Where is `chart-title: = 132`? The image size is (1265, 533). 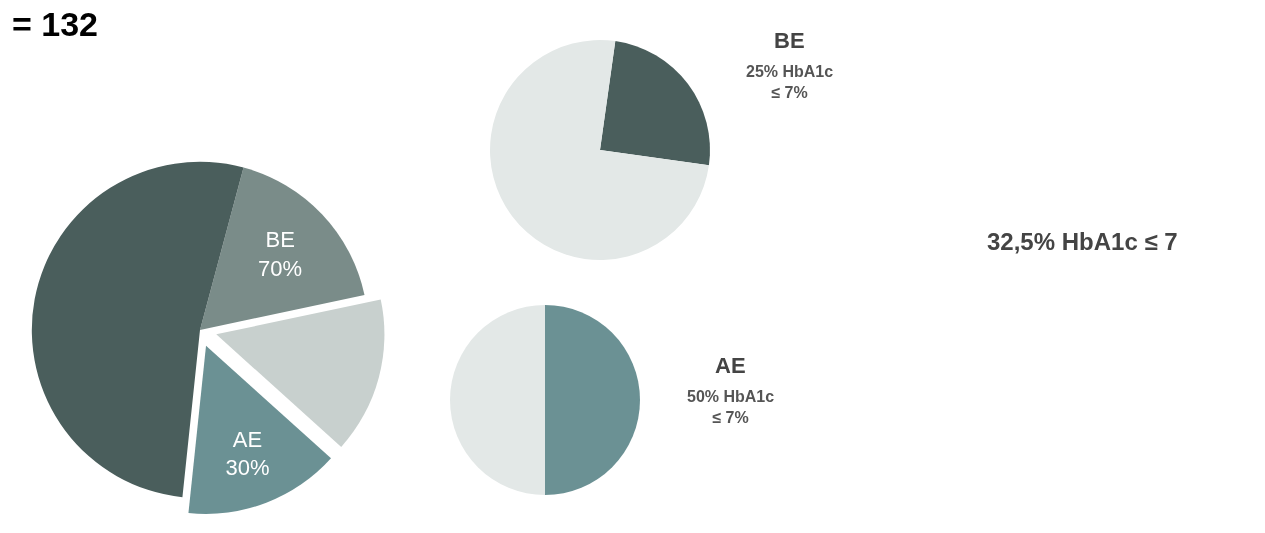 chart-title: = 132 is located at coordinates (55, 24).